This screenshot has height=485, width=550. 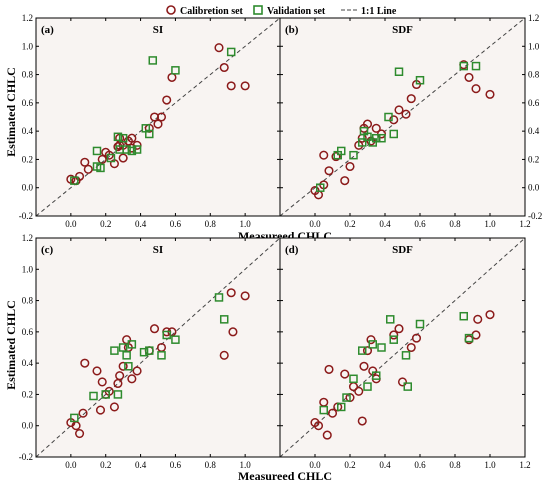 I want to click on x-tick-label: 1.0, so click(x=490, y=465).